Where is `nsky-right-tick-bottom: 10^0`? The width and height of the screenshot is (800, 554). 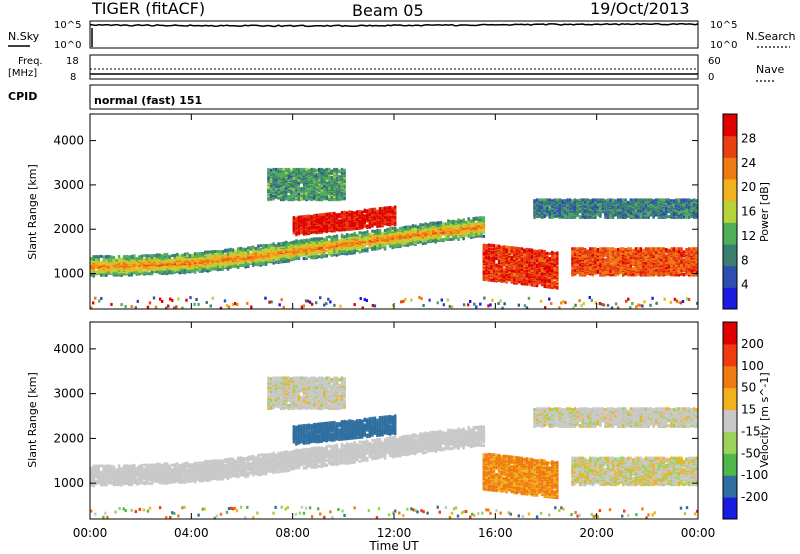
nsky-right-tick-bottom: 10^0 is located at coordinates (723, 45).